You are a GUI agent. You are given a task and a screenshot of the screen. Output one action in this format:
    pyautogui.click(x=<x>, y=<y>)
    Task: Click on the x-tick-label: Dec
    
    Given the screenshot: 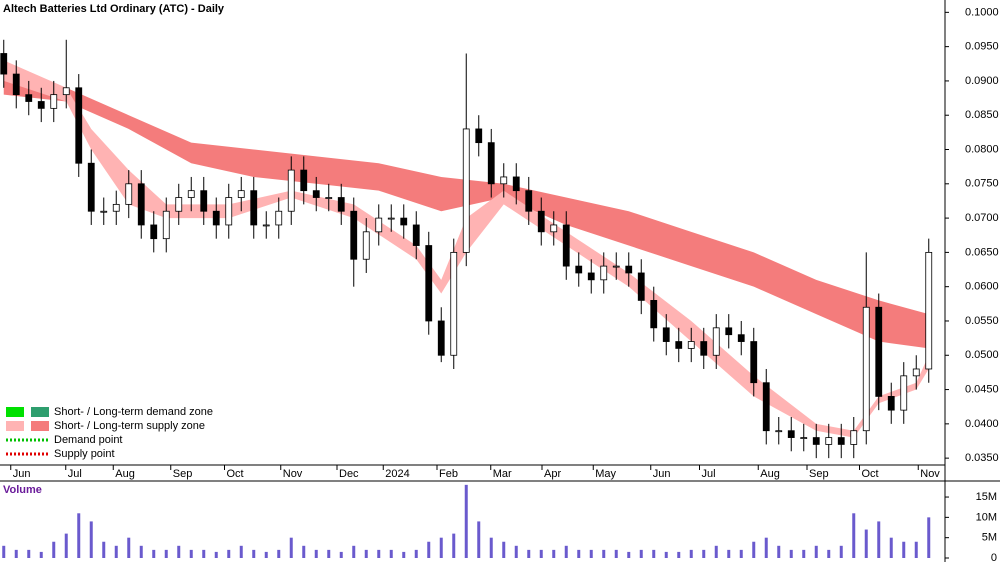 What is the action you would take?
    pyautogui.click(x=349, y=474)
    